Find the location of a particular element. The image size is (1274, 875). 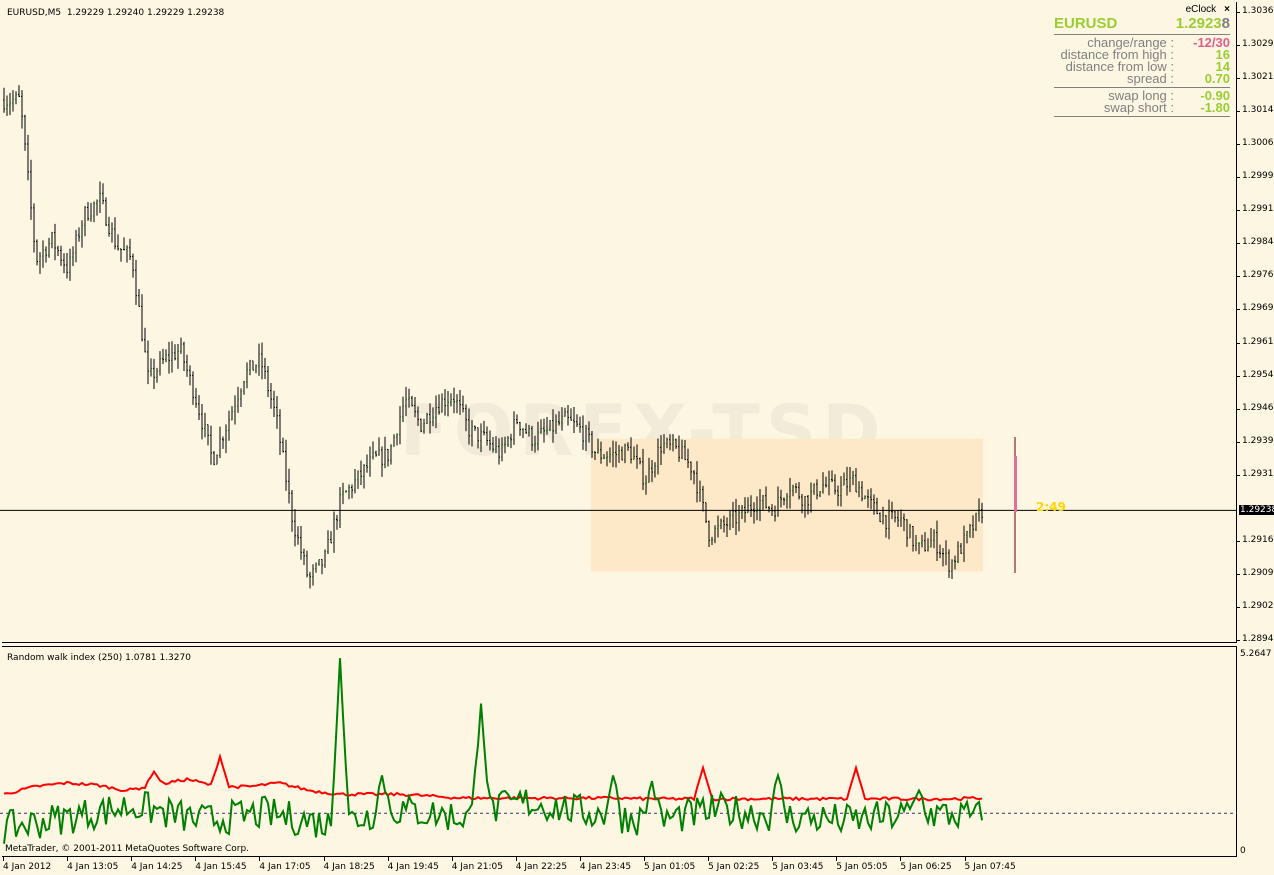

price-tick: 1.29095 is located at coordinates (1255, 573).